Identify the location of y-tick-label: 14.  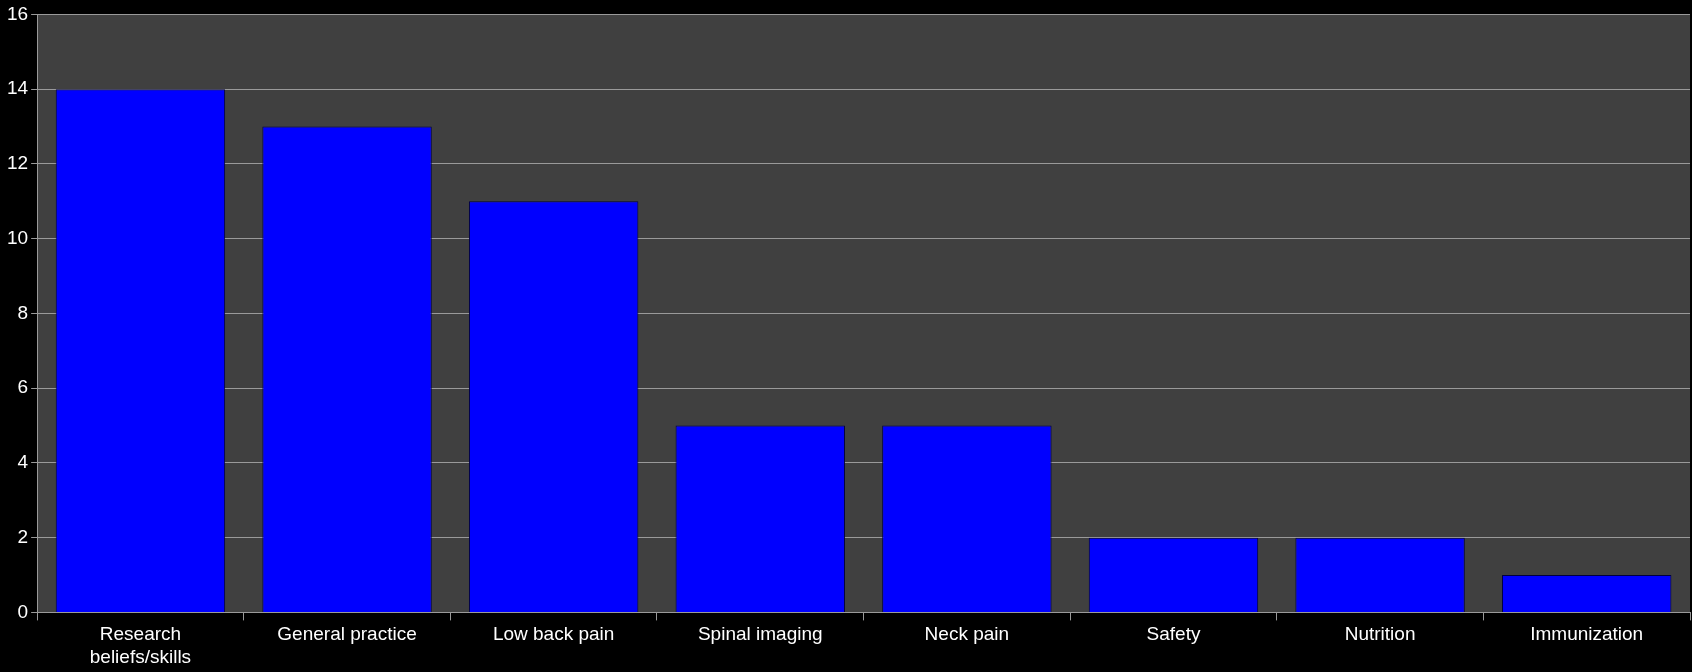
(17, 88).